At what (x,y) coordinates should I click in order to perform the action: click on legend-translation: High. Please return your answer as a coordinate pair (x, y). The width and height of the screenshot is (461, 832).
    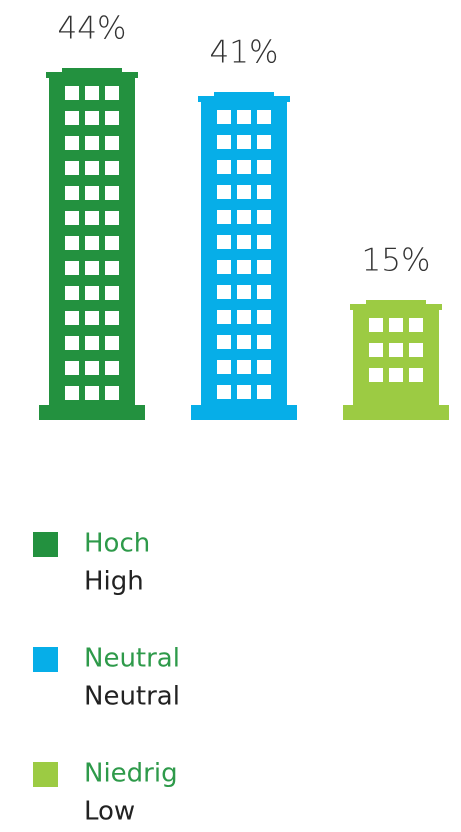
    Looking at the image, I should click on (114, 582).